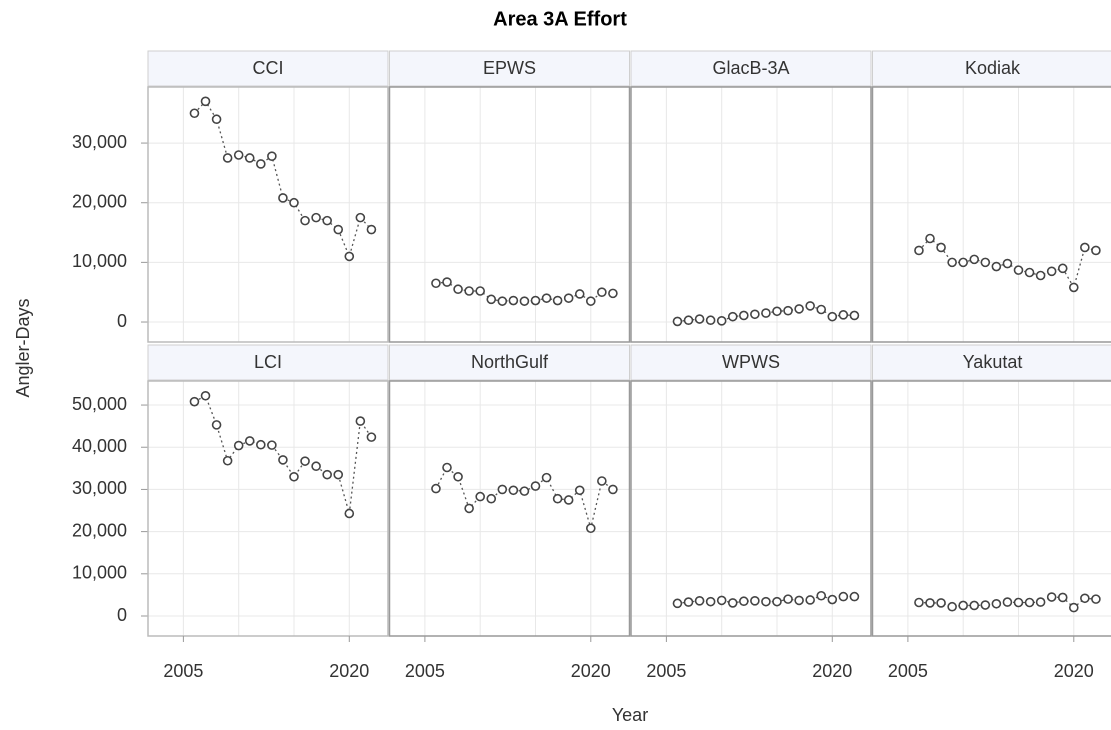 The image size is (1111, 730). I want to click on chart-title: Area 3A Effort, so click(560, 19).